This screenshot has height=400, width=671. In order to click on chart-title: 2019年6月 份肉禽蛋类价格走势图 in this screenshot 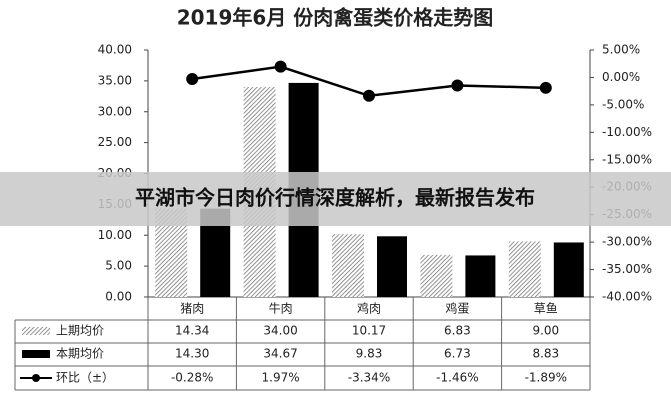, I will do `click(335, 18)`.